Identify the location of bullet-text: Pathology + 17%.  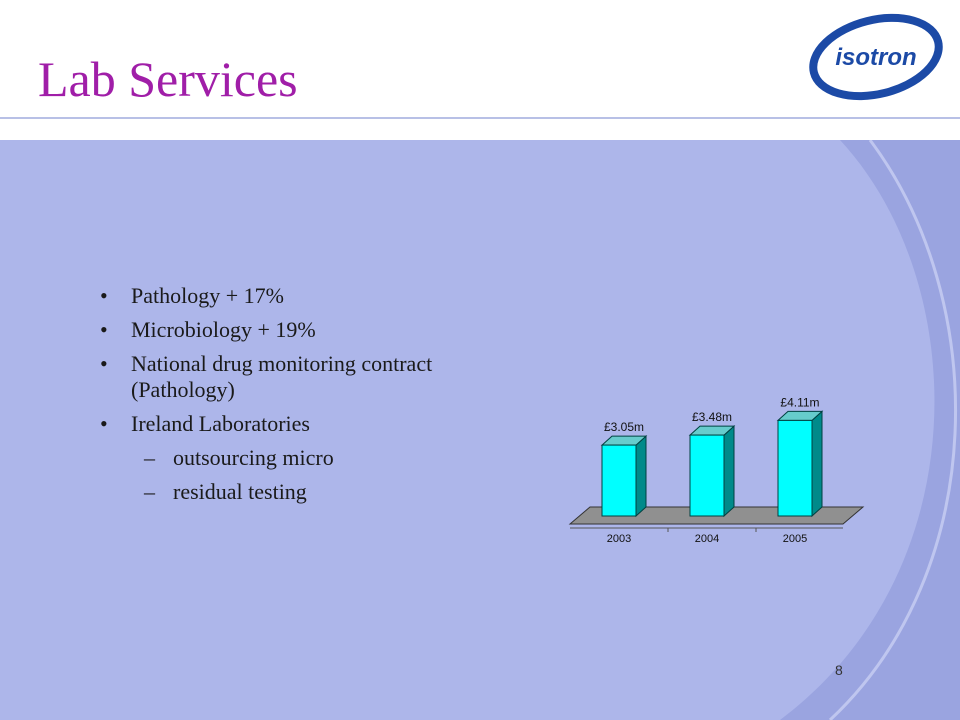
(207, 295).